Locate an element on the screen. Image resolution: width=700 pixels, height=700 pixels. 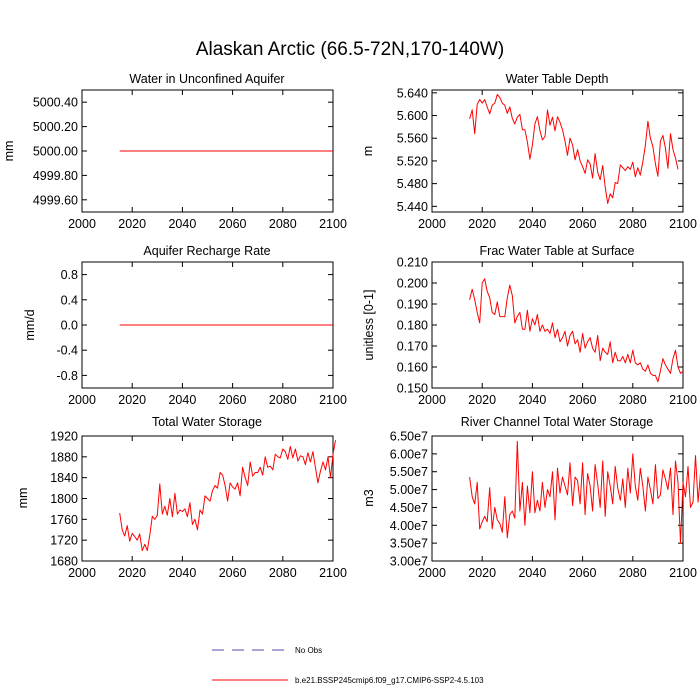
y-tick-label: 4.00e7 is located at coordinates (409, 526).